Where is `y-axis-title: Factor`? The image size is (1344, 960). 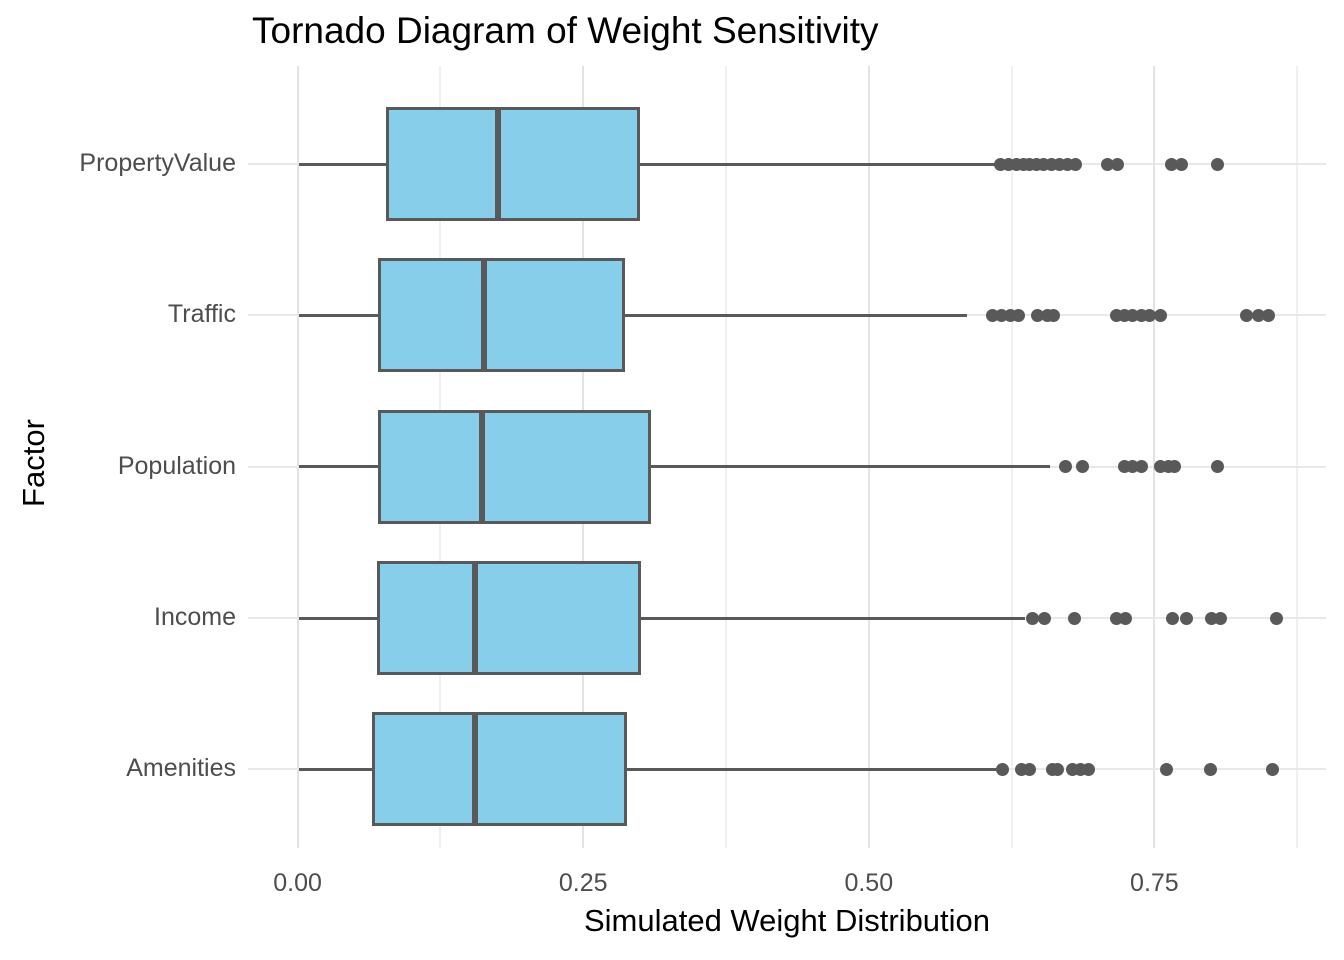 y-axis-title: Factor is located at coordinates (33, 463).